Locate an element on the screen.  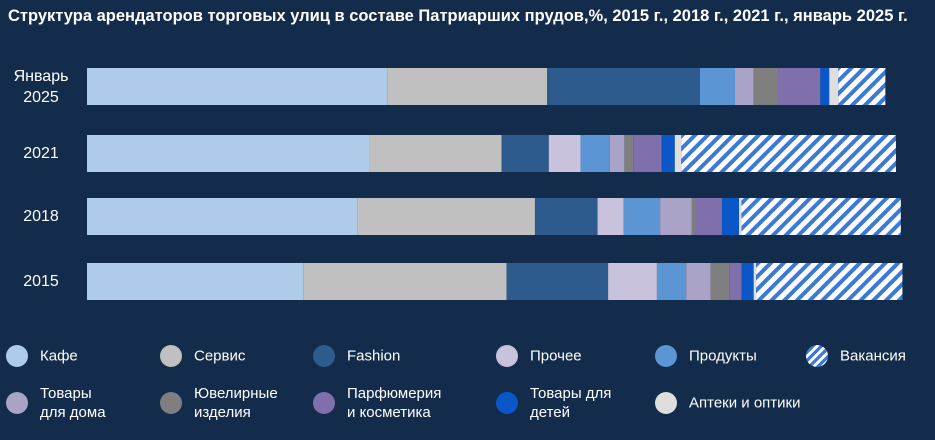
legend-label: Товары для дома is located at coordinates (73, 403).